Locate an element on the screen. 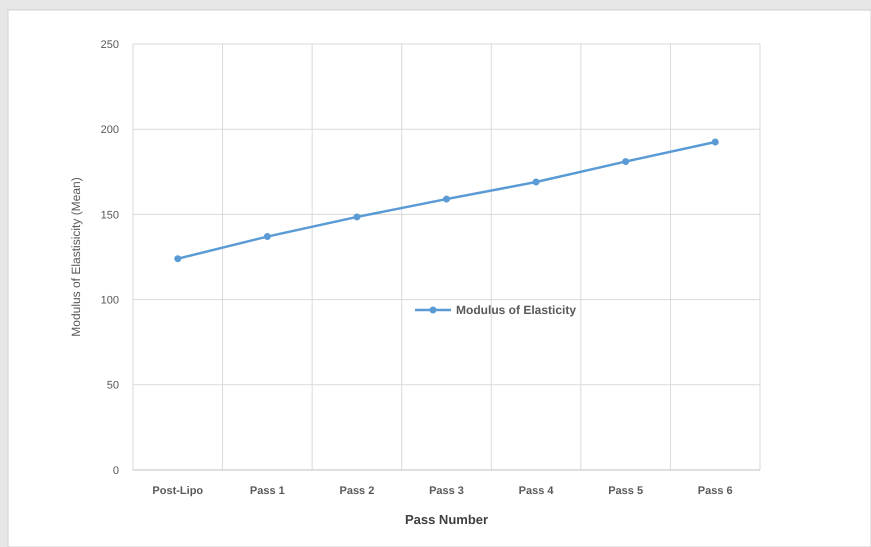  legend-label: Modulus of Elasticity is located at coordinates (516, 310).